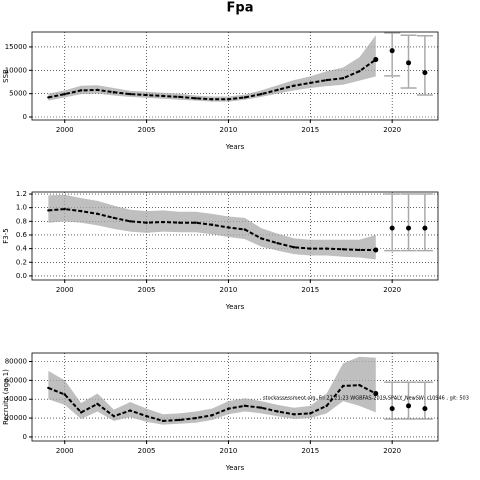  What do you see at coordinates (21, 221) in the screenshot?
I see `y-tick-label: 0.8` at bounding box center [21, 221].